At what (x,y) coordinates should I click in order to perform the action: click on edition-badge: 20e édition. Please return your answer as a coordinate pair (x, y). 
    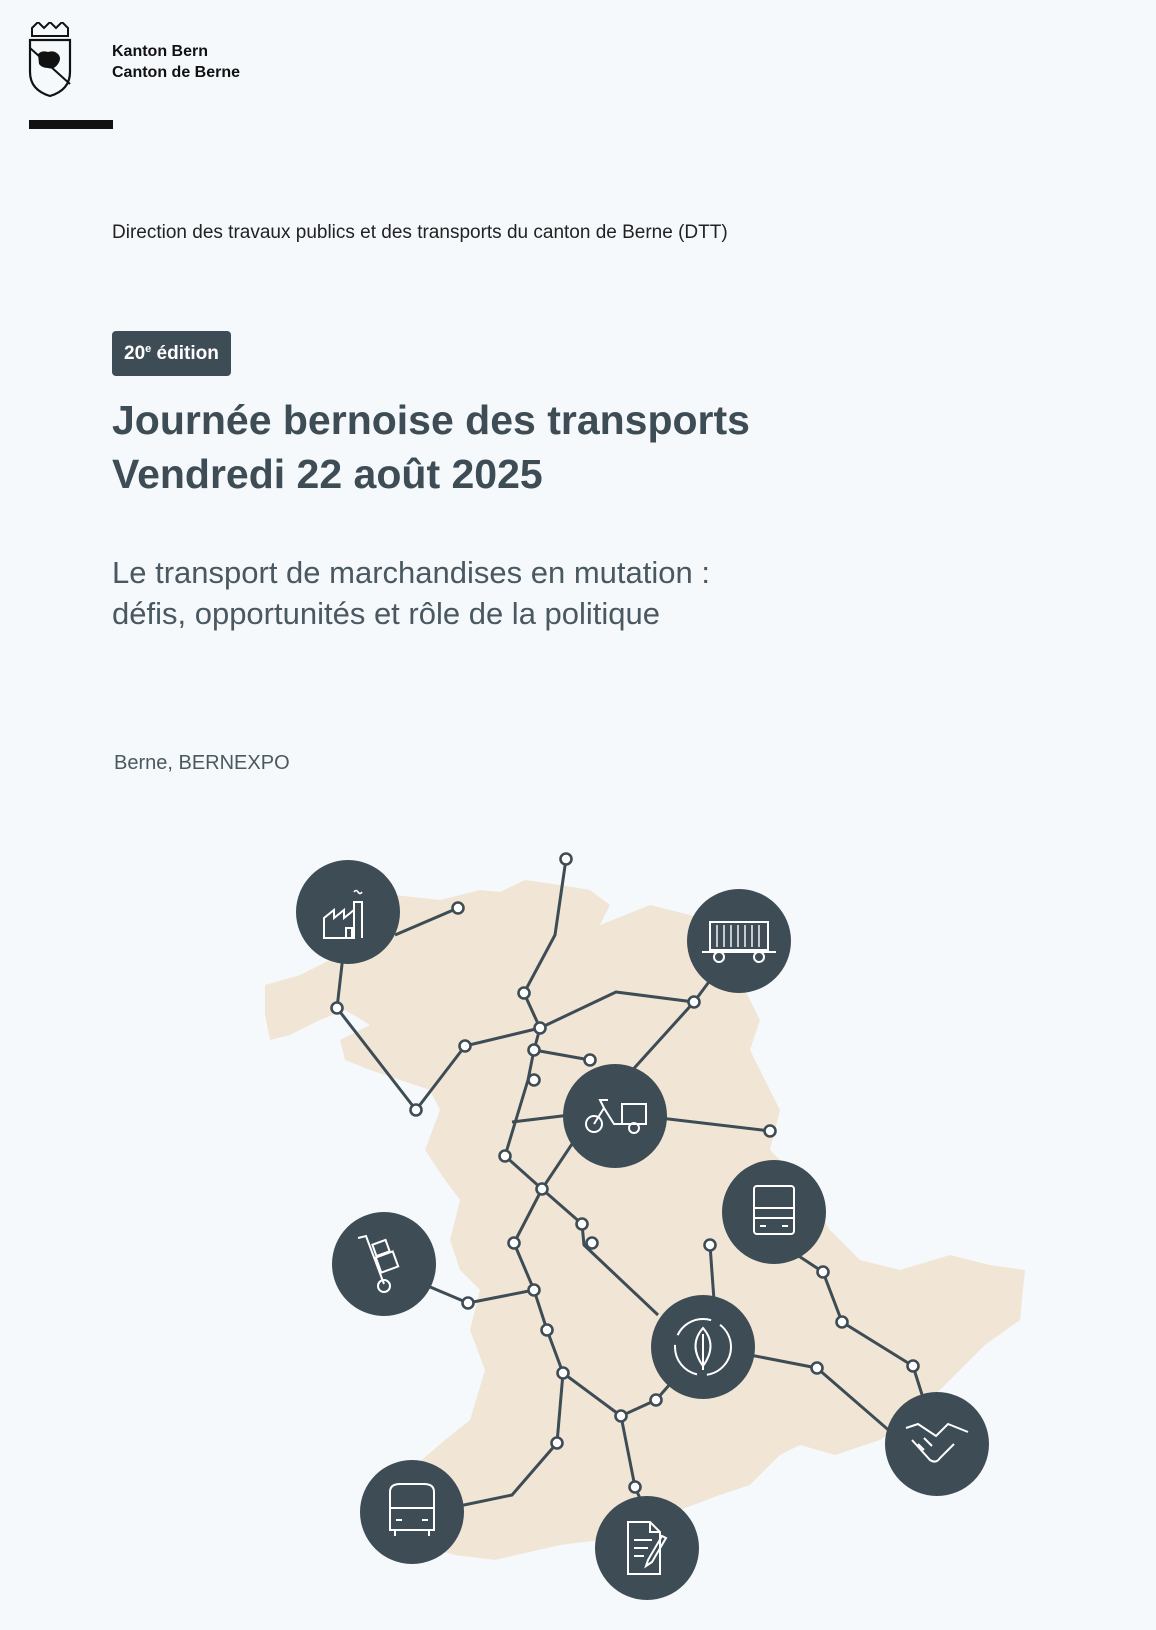
    Looking at the image, I should click on (171, 353).